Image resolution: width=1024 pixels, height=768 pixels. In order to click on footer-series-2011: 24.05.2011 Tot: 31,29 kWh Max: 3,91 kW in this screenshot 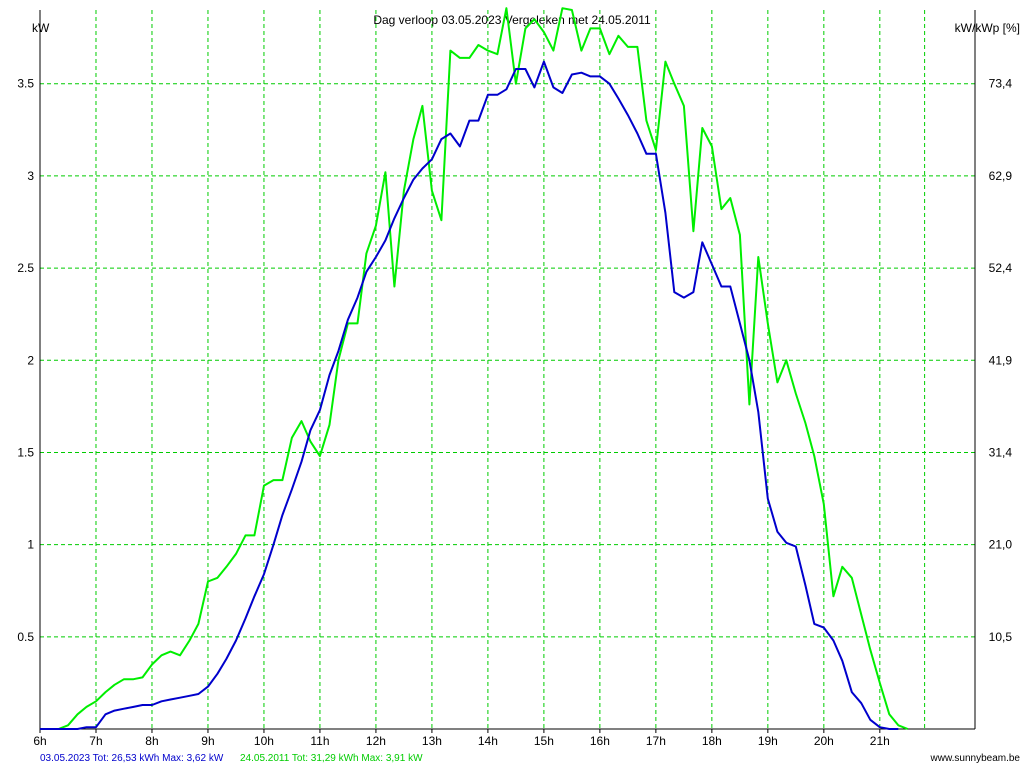, I will do `click(331, 758)`.